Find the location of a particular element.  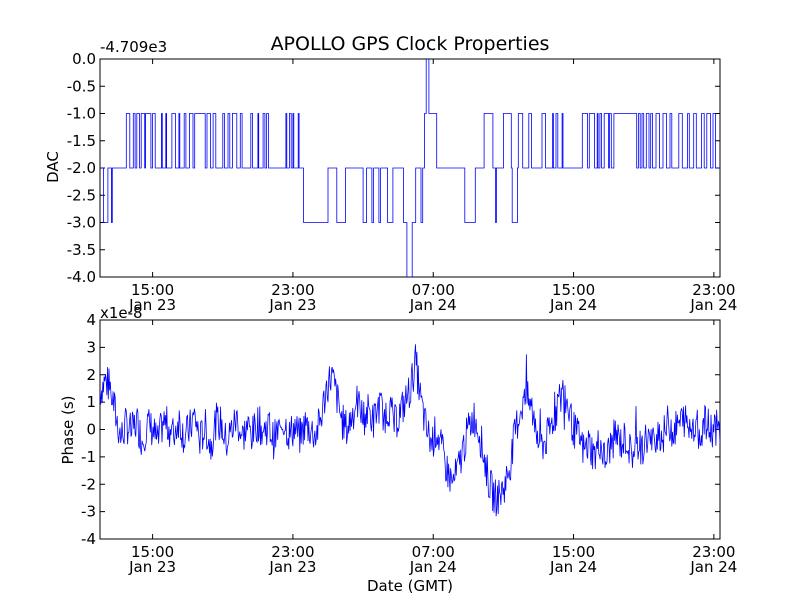

dac-offset-label: -4.709e3 is located at coordinates (133, 47).